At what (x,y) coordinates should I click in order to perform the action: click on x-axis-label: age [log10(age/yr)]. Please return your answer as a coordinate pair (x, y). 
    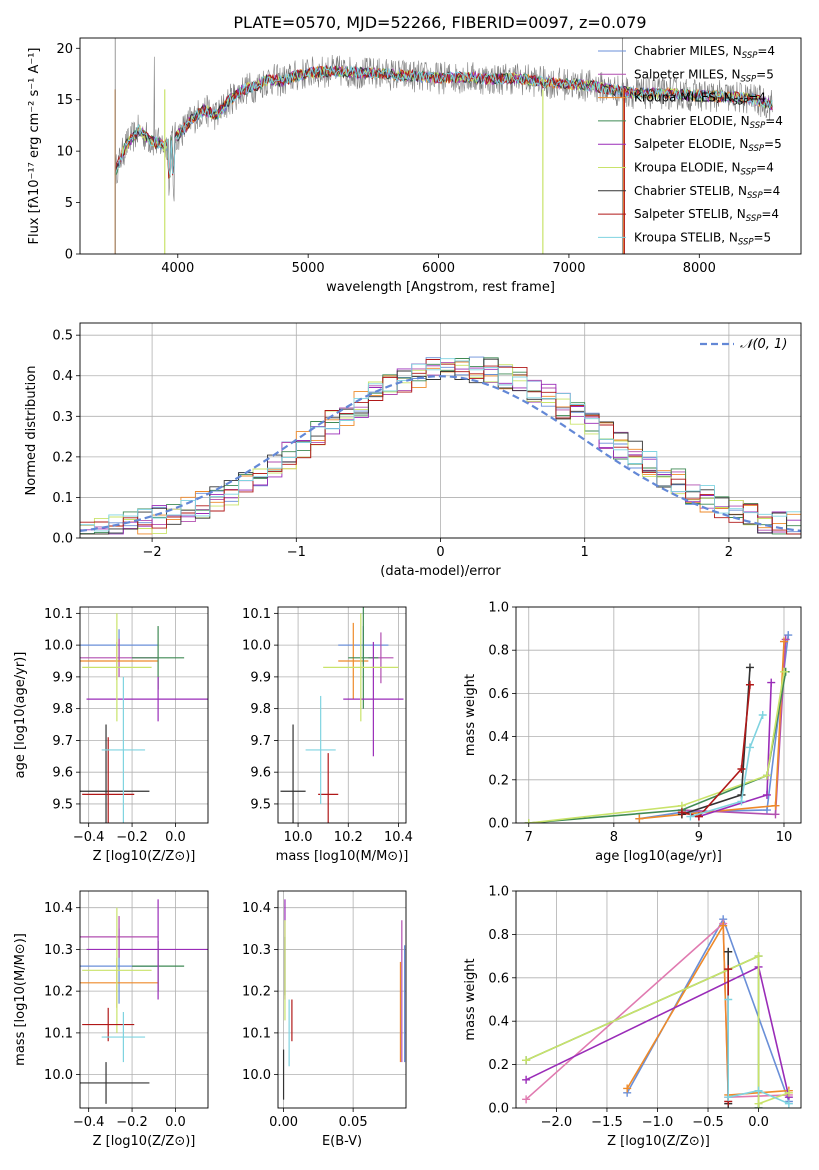
    Looking at the image, I should click on (658, 856).